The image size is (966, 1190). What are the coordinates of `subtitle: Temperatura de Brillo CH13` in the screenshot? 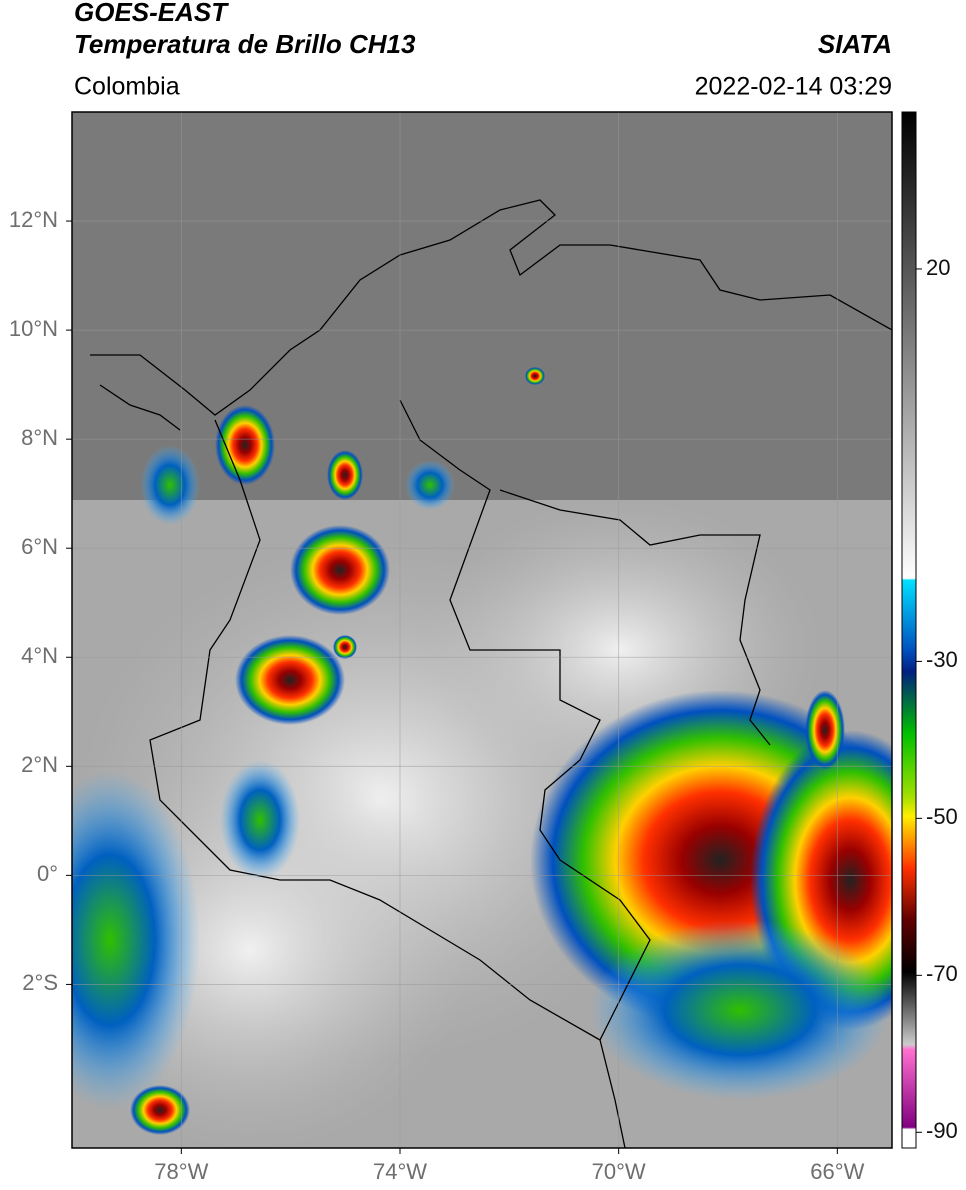 It's located at (245, 44).